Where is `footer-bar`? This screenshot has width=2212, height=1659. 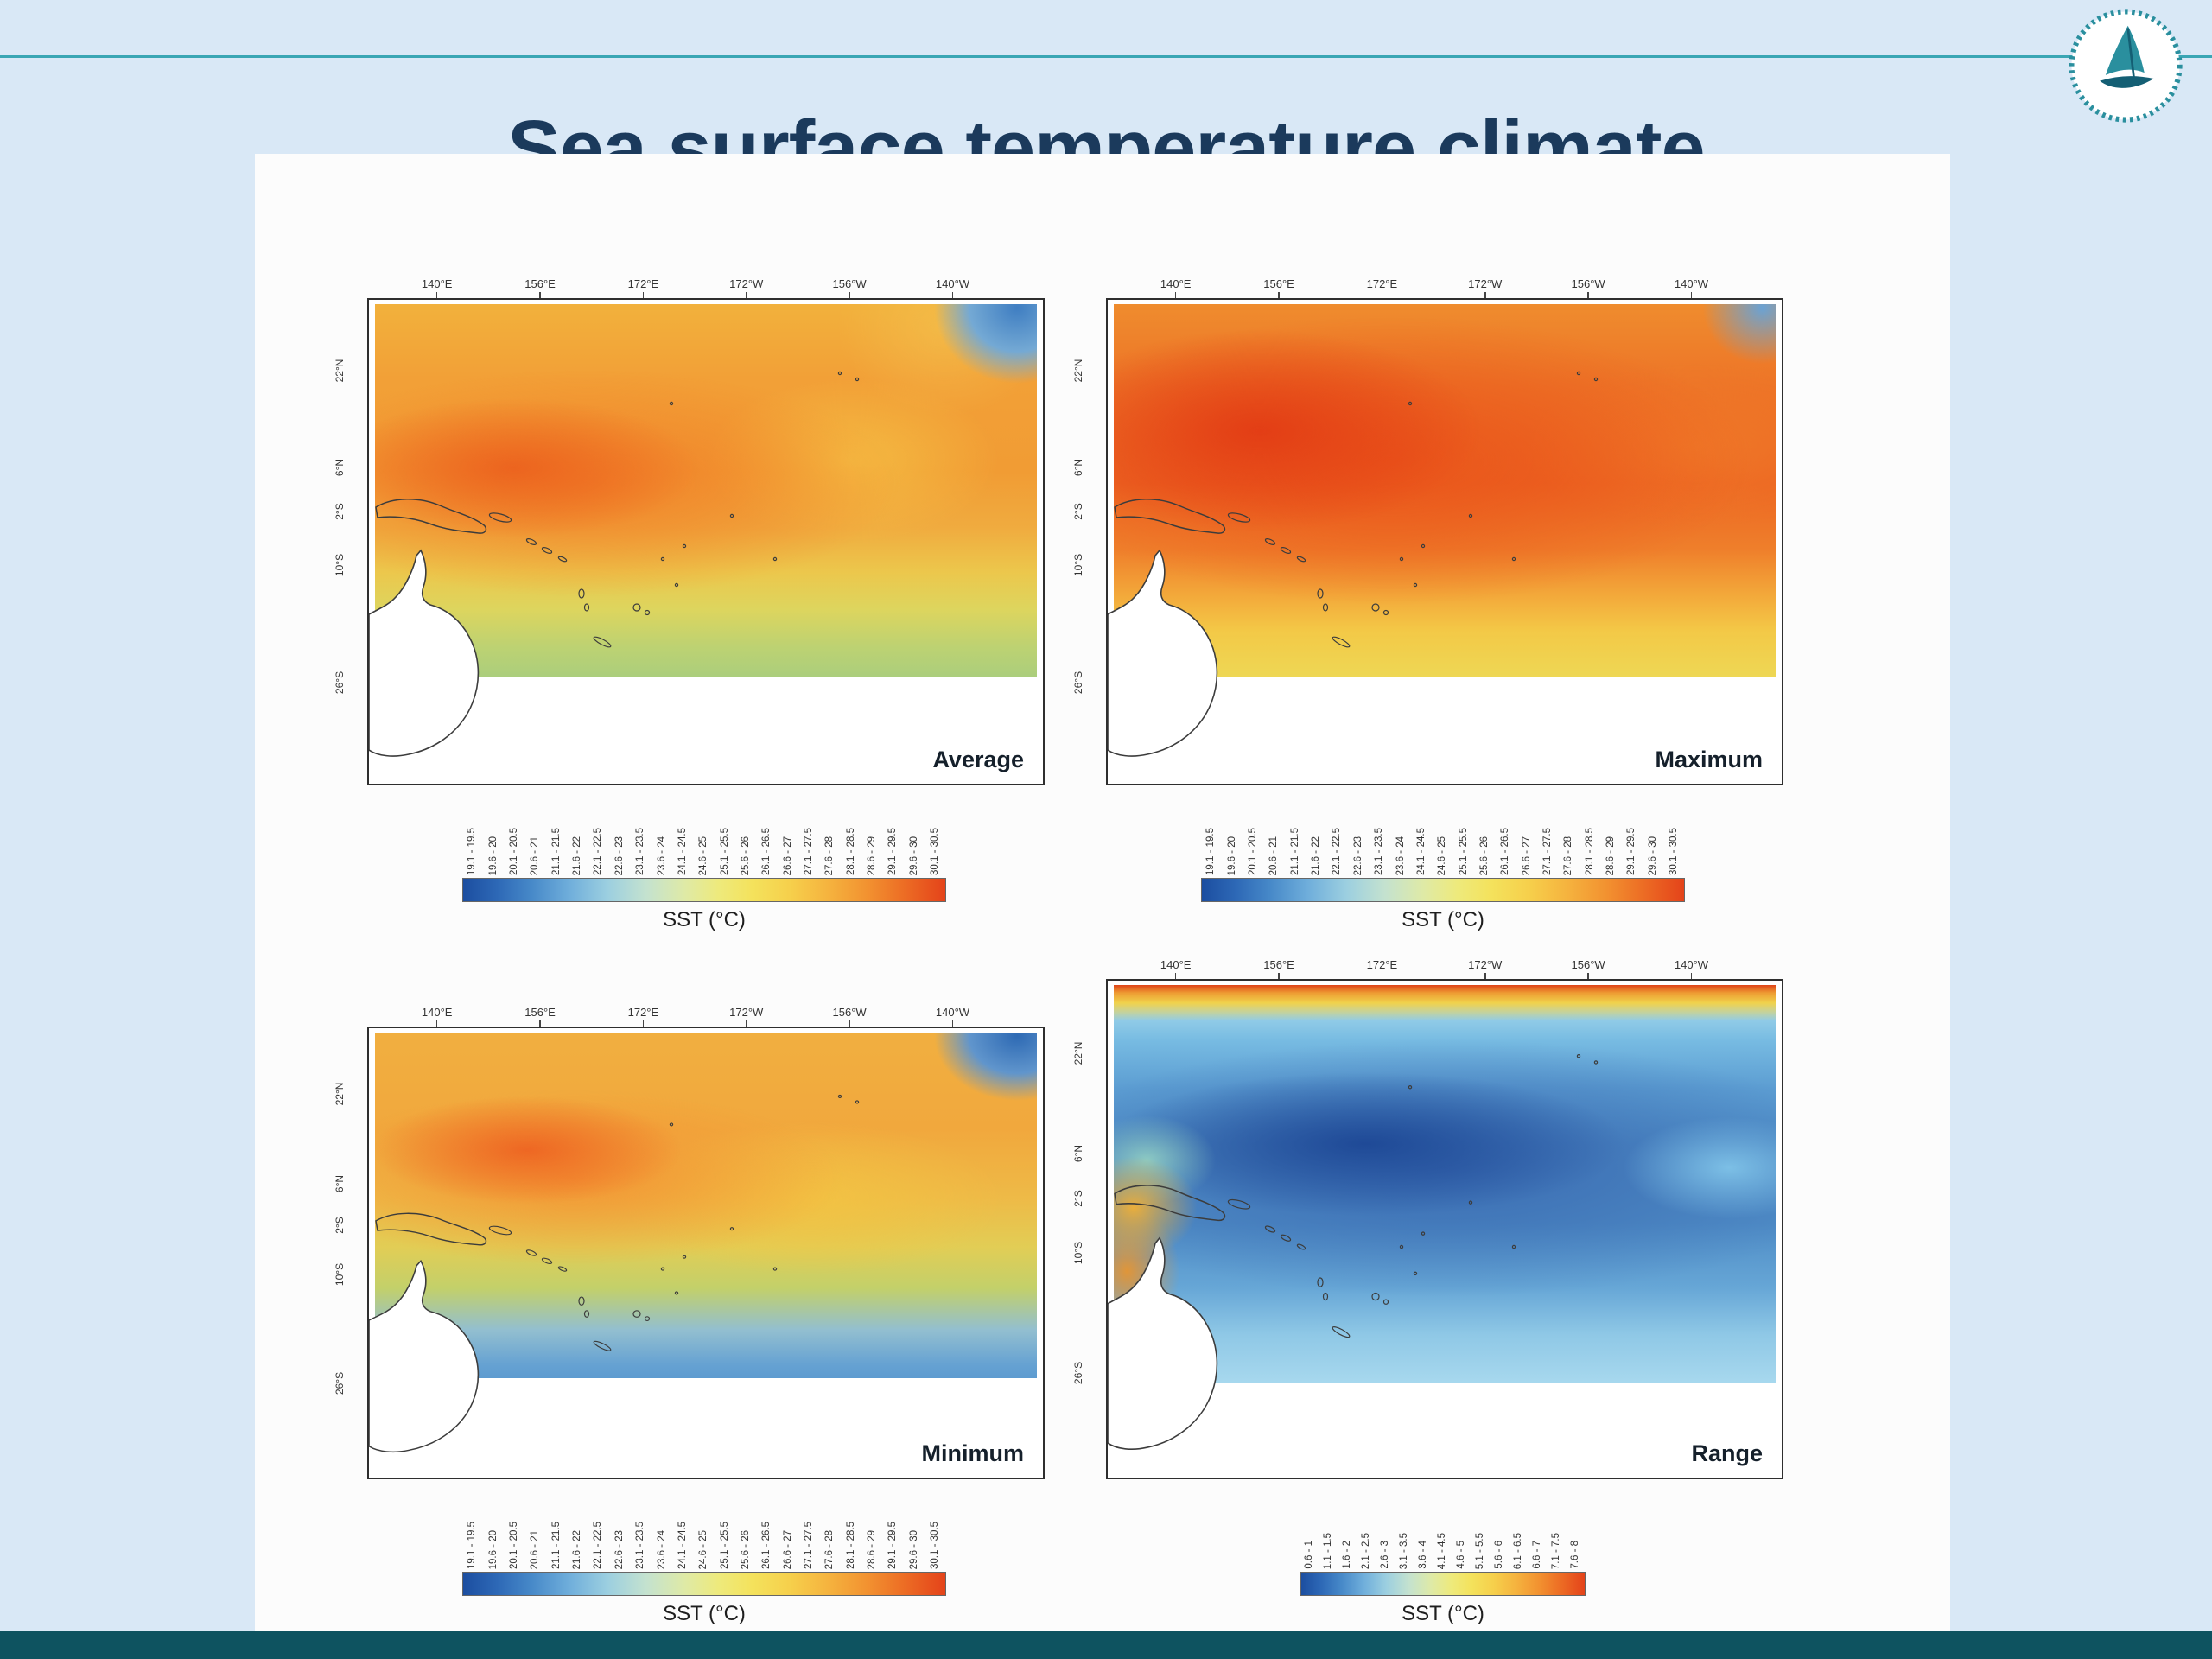 footer-bar is located at coordinates (1106, 1645).